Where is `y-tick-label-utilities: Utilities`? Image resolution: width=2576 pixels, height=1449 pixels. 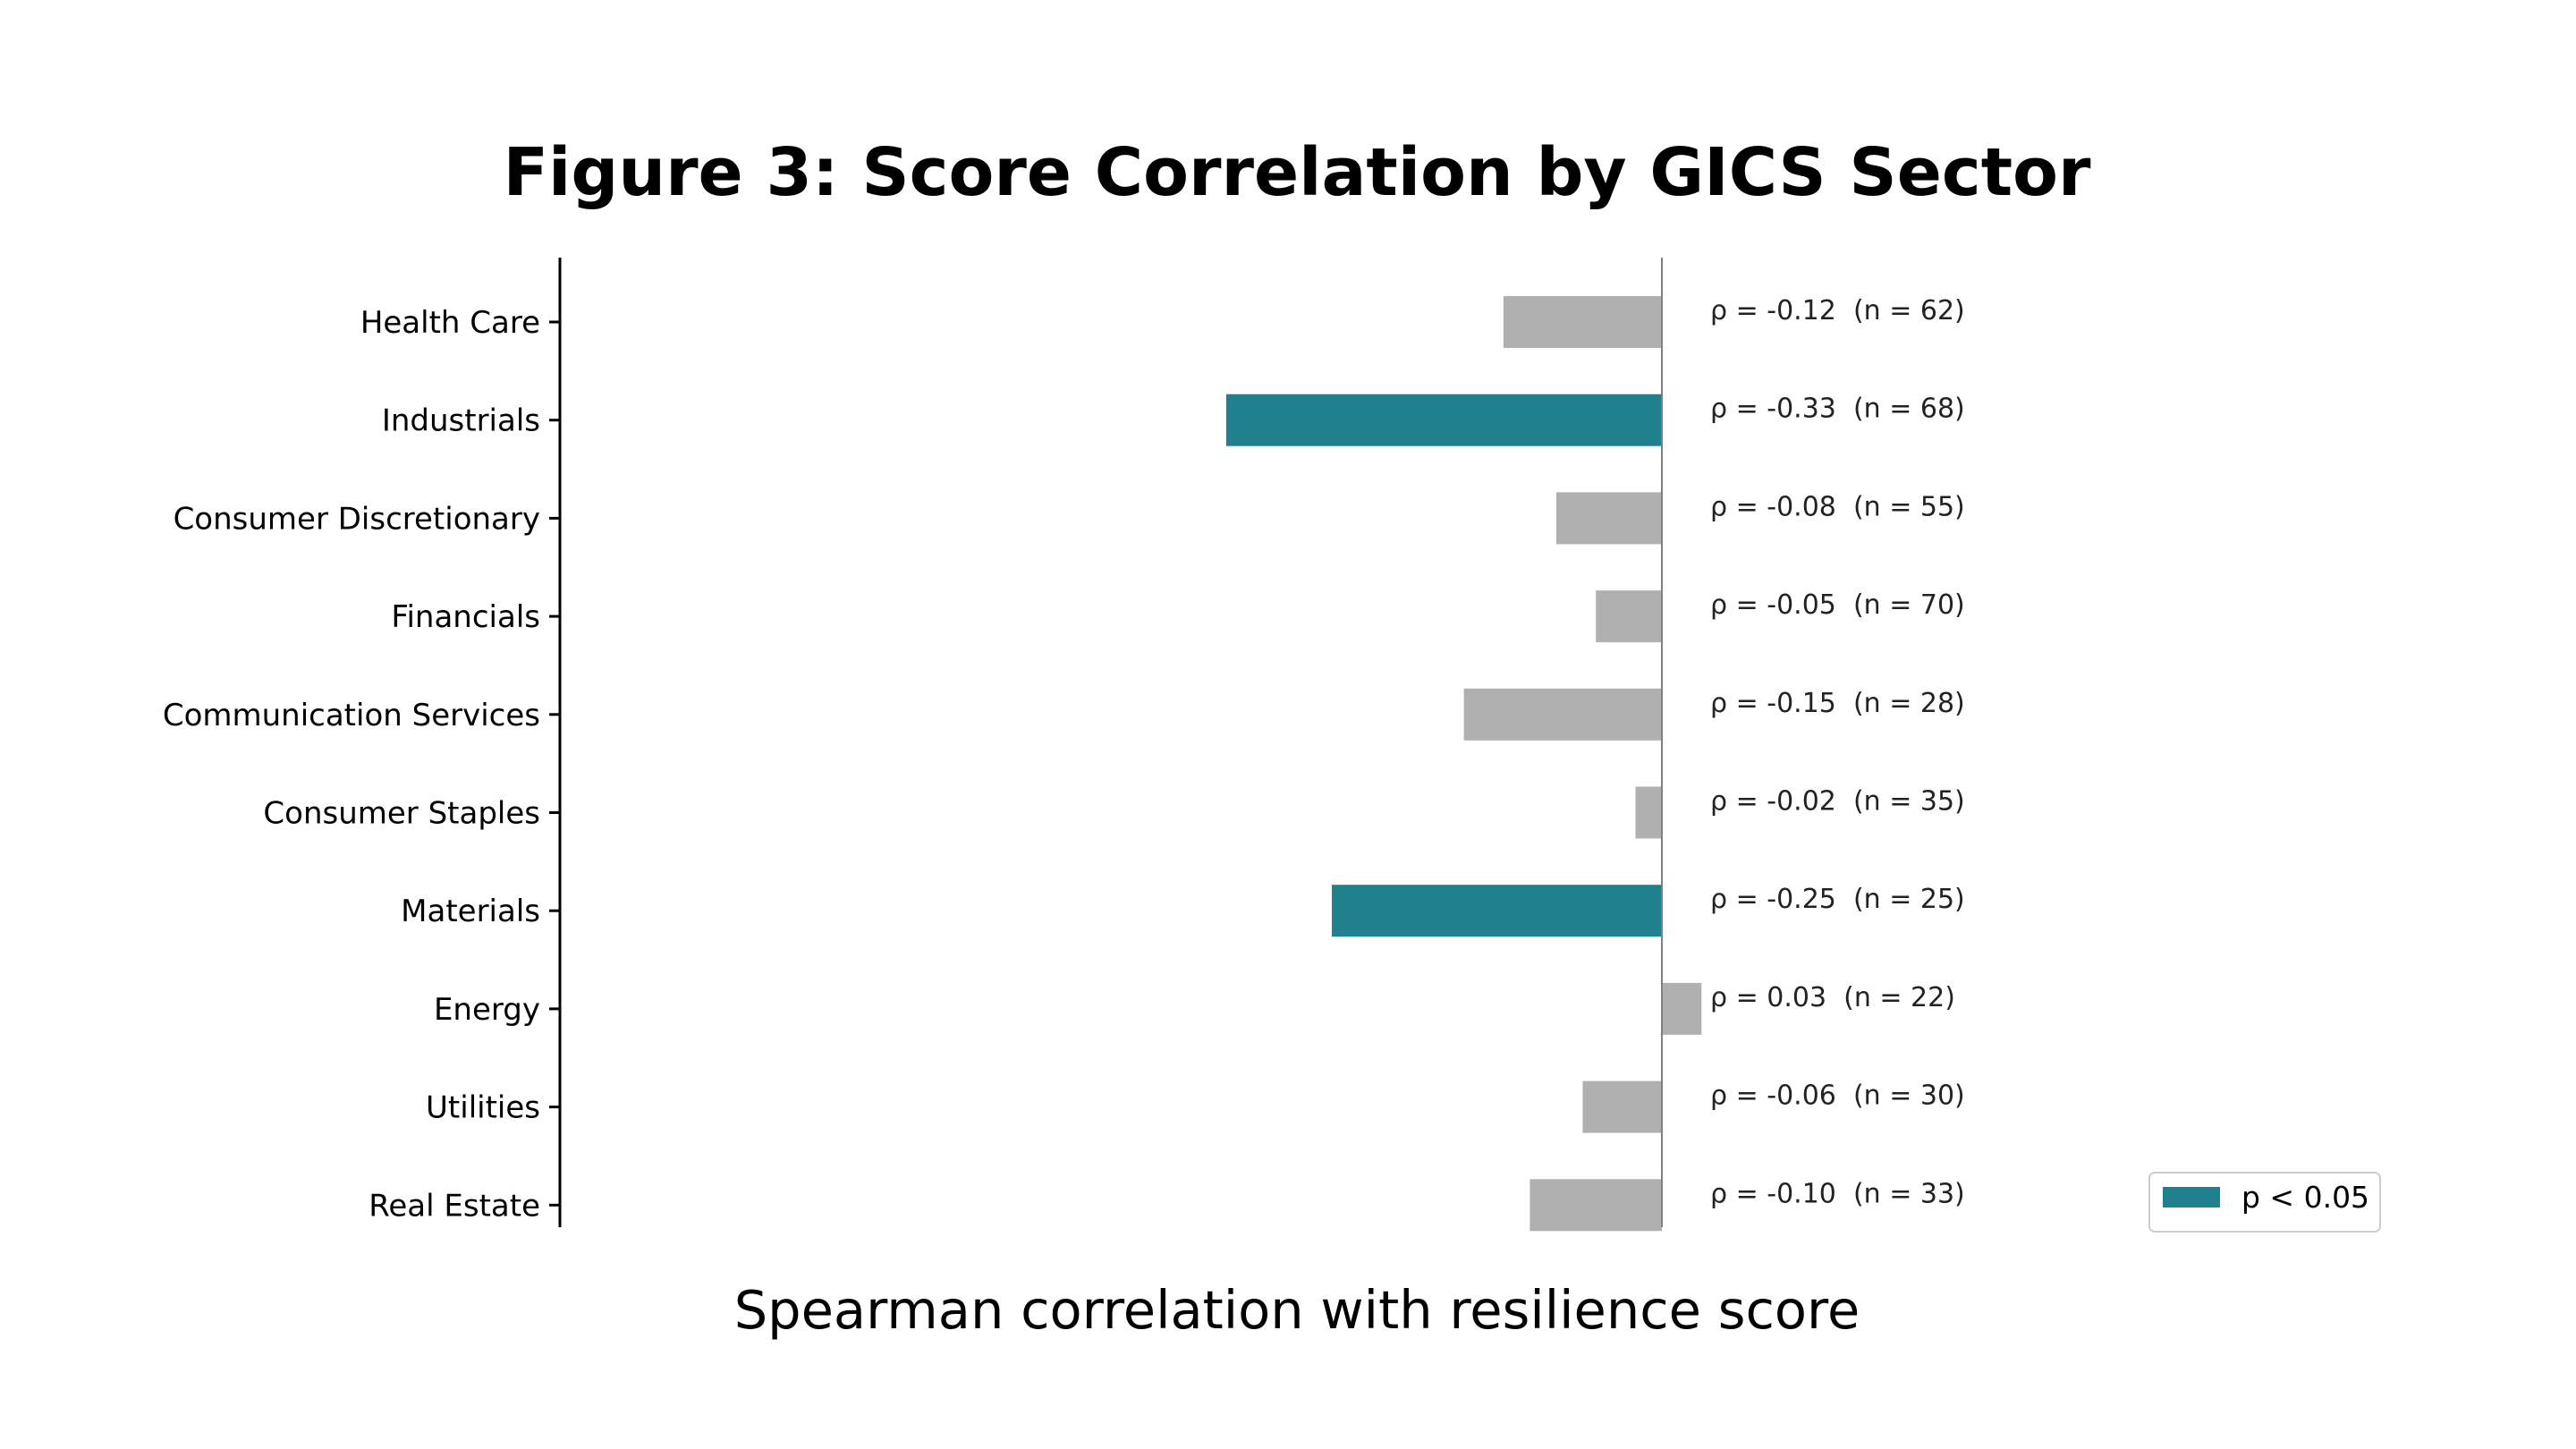 y-tick-label-utilities: Utilities is located at coordinates (483, 1108).